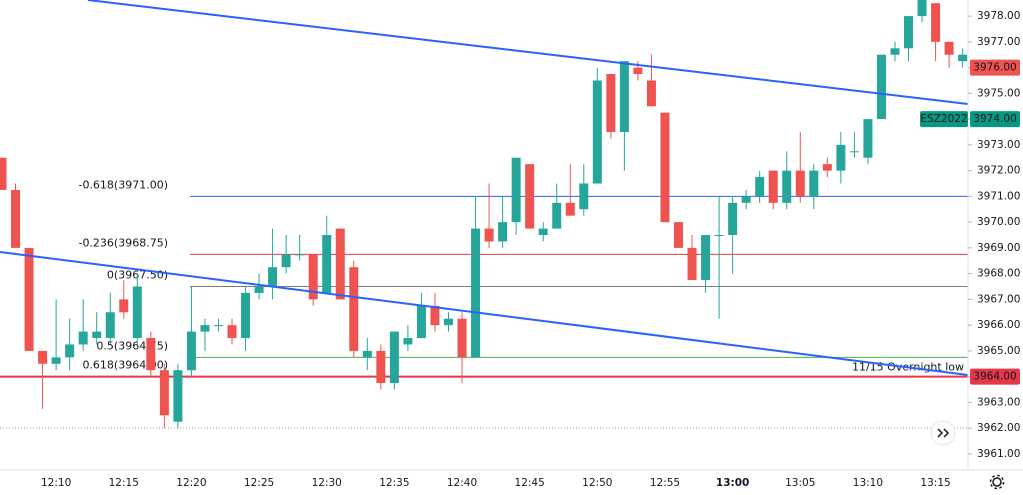 This screenshot has height=495, width=1023. I want to click on x-tick-label: 12:10, so click(56, 483).